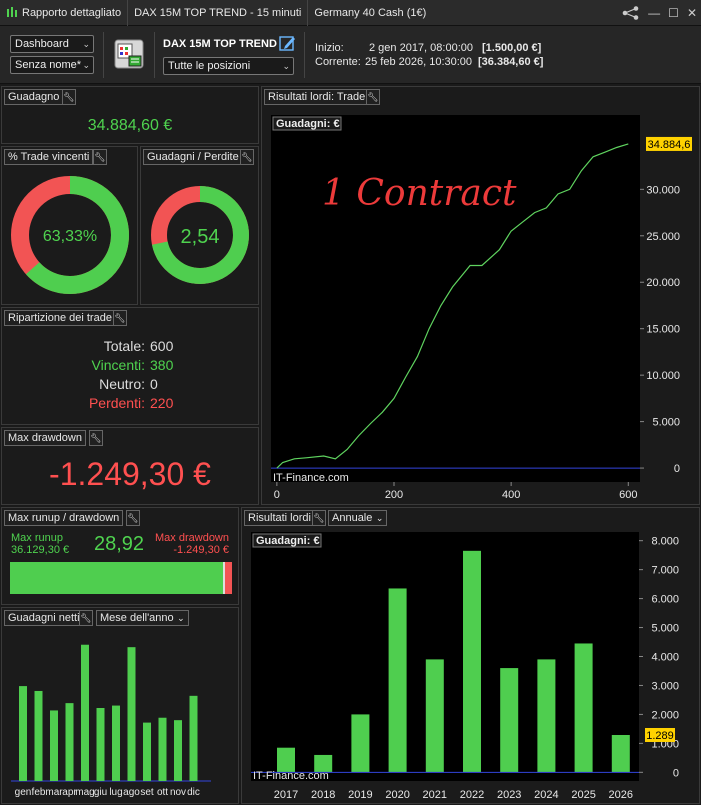 The height and width of the screenshot is (805, 701). What do you see at coordinates (162, 365) in the screenshot?
I see `win-value: 380` at bounding box center [162, 365].